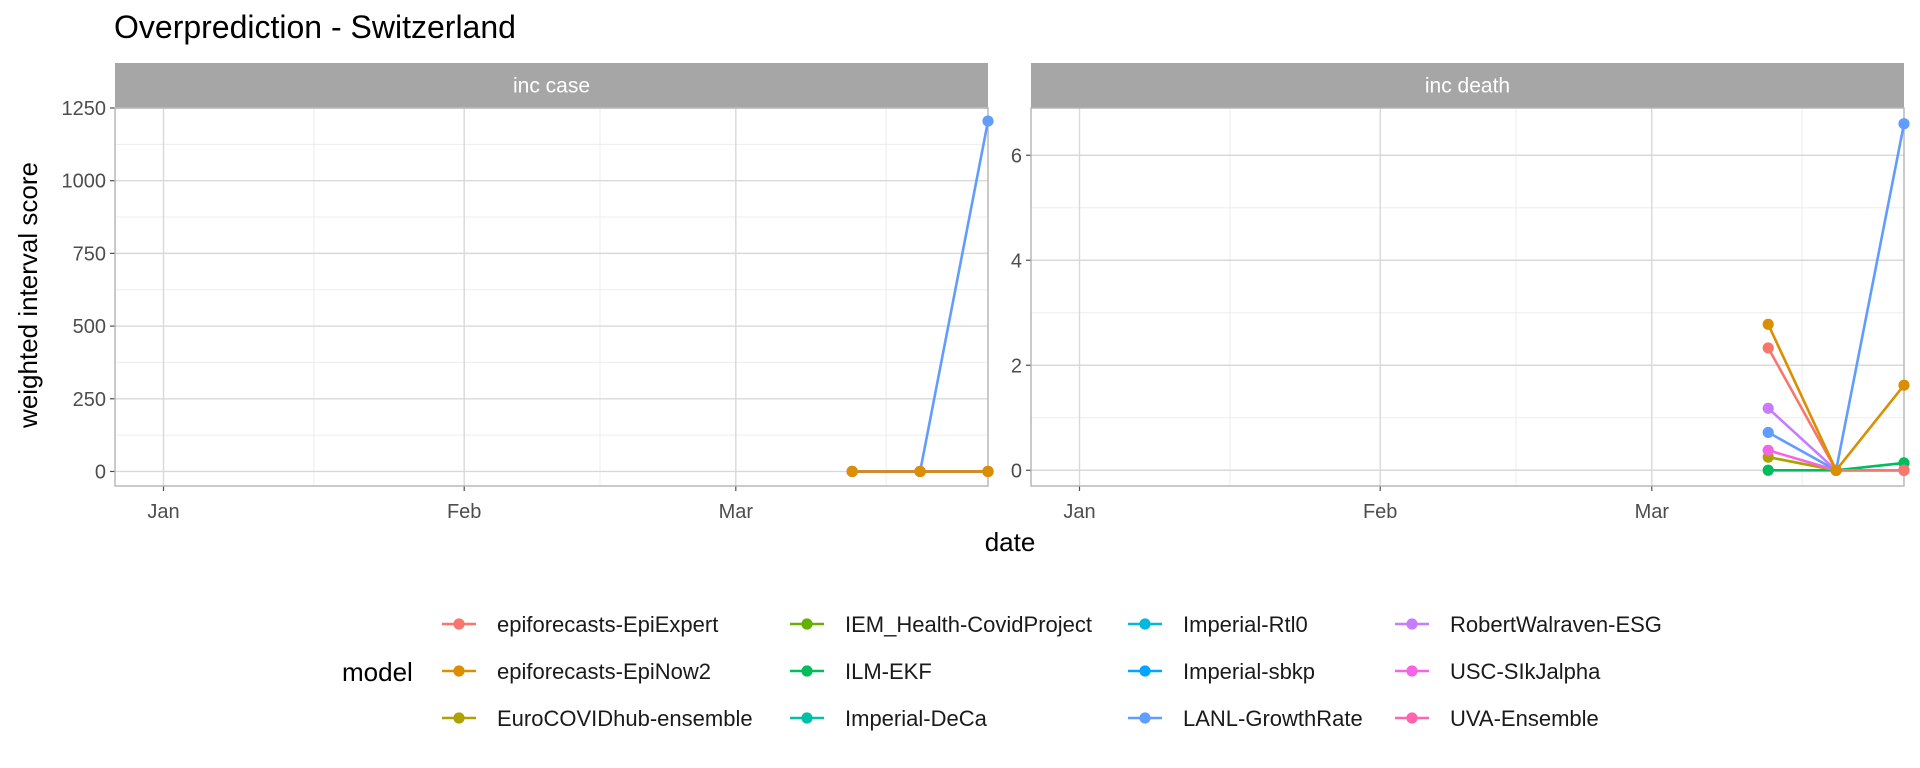 The image size is (1920, 768). I want to click on legend-item: Imperial-DeCa, so click(889, 718).